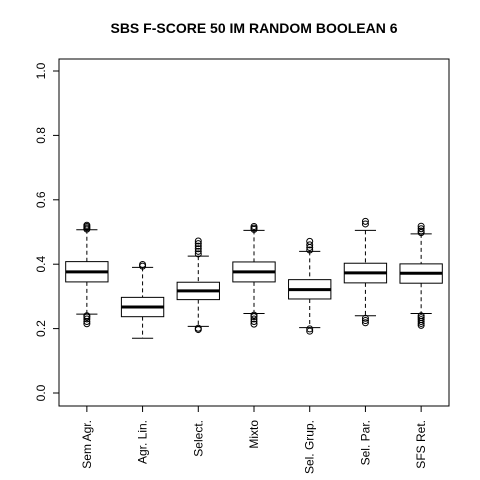  I want to click on x-tick-label: Sel. Par., so click(365, 442).